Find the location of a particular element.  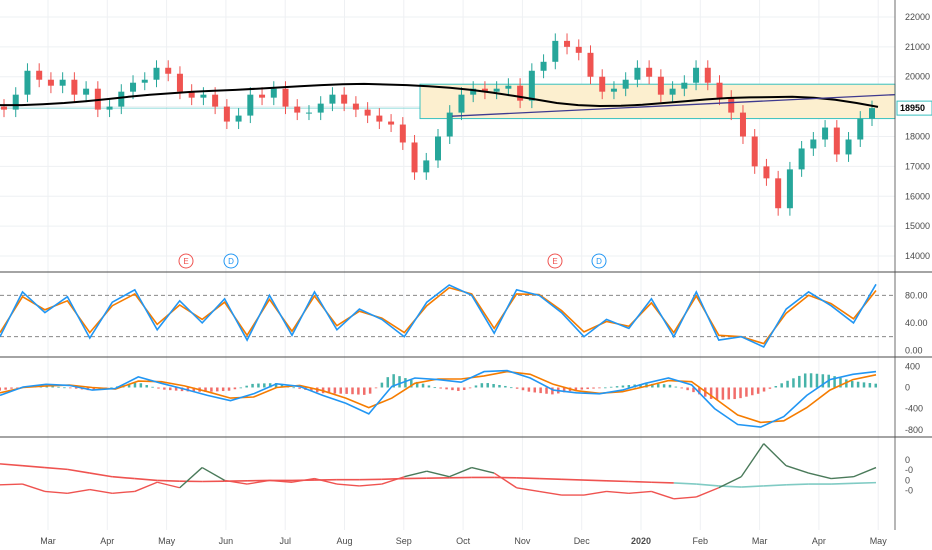

event-marker-label: D is located at coordinates (231, 261).